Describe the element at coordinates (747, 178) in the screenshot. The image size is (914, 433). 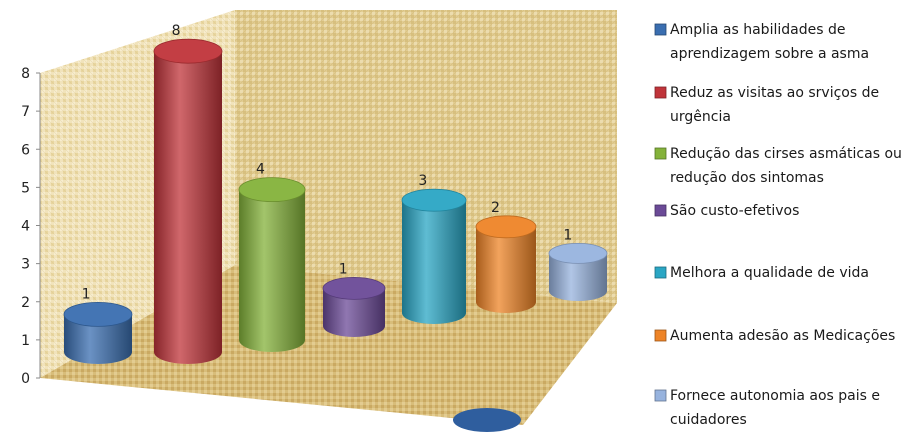
I see `legend-label: redução dos sintomas` at that location.